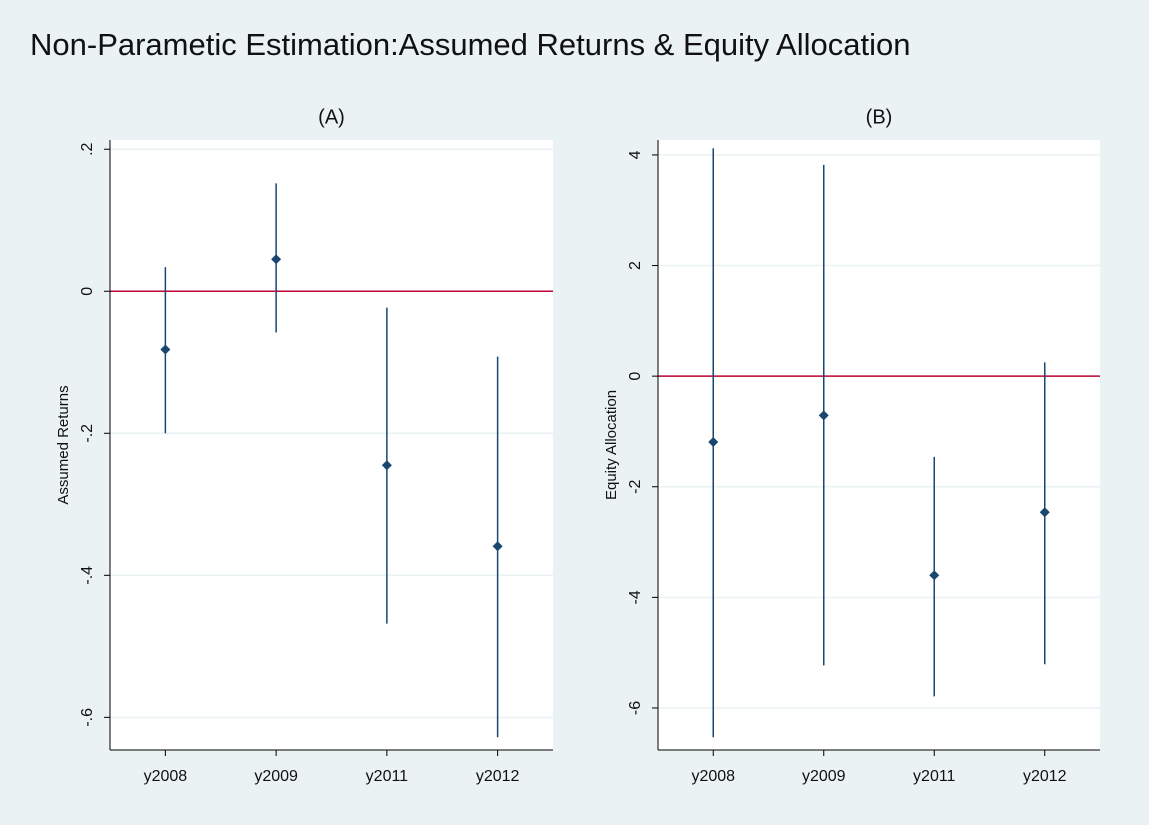 The image size is (1149, 825). Describe the element at coordinates (63, 444) in the screenshot. I see `y-axis-label: Assumed Returns` at that location.